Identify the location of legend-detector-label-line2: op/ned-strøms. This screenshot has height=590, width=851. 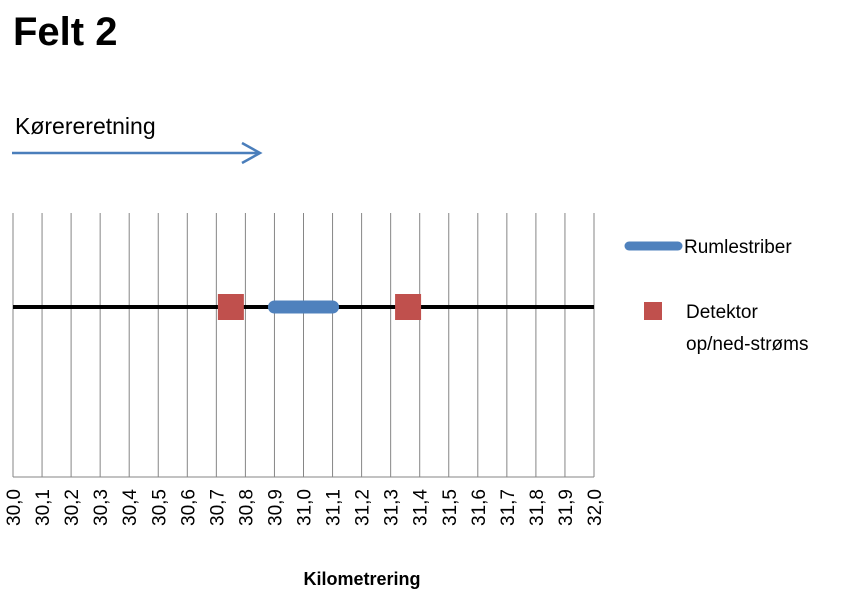
(747, 344).